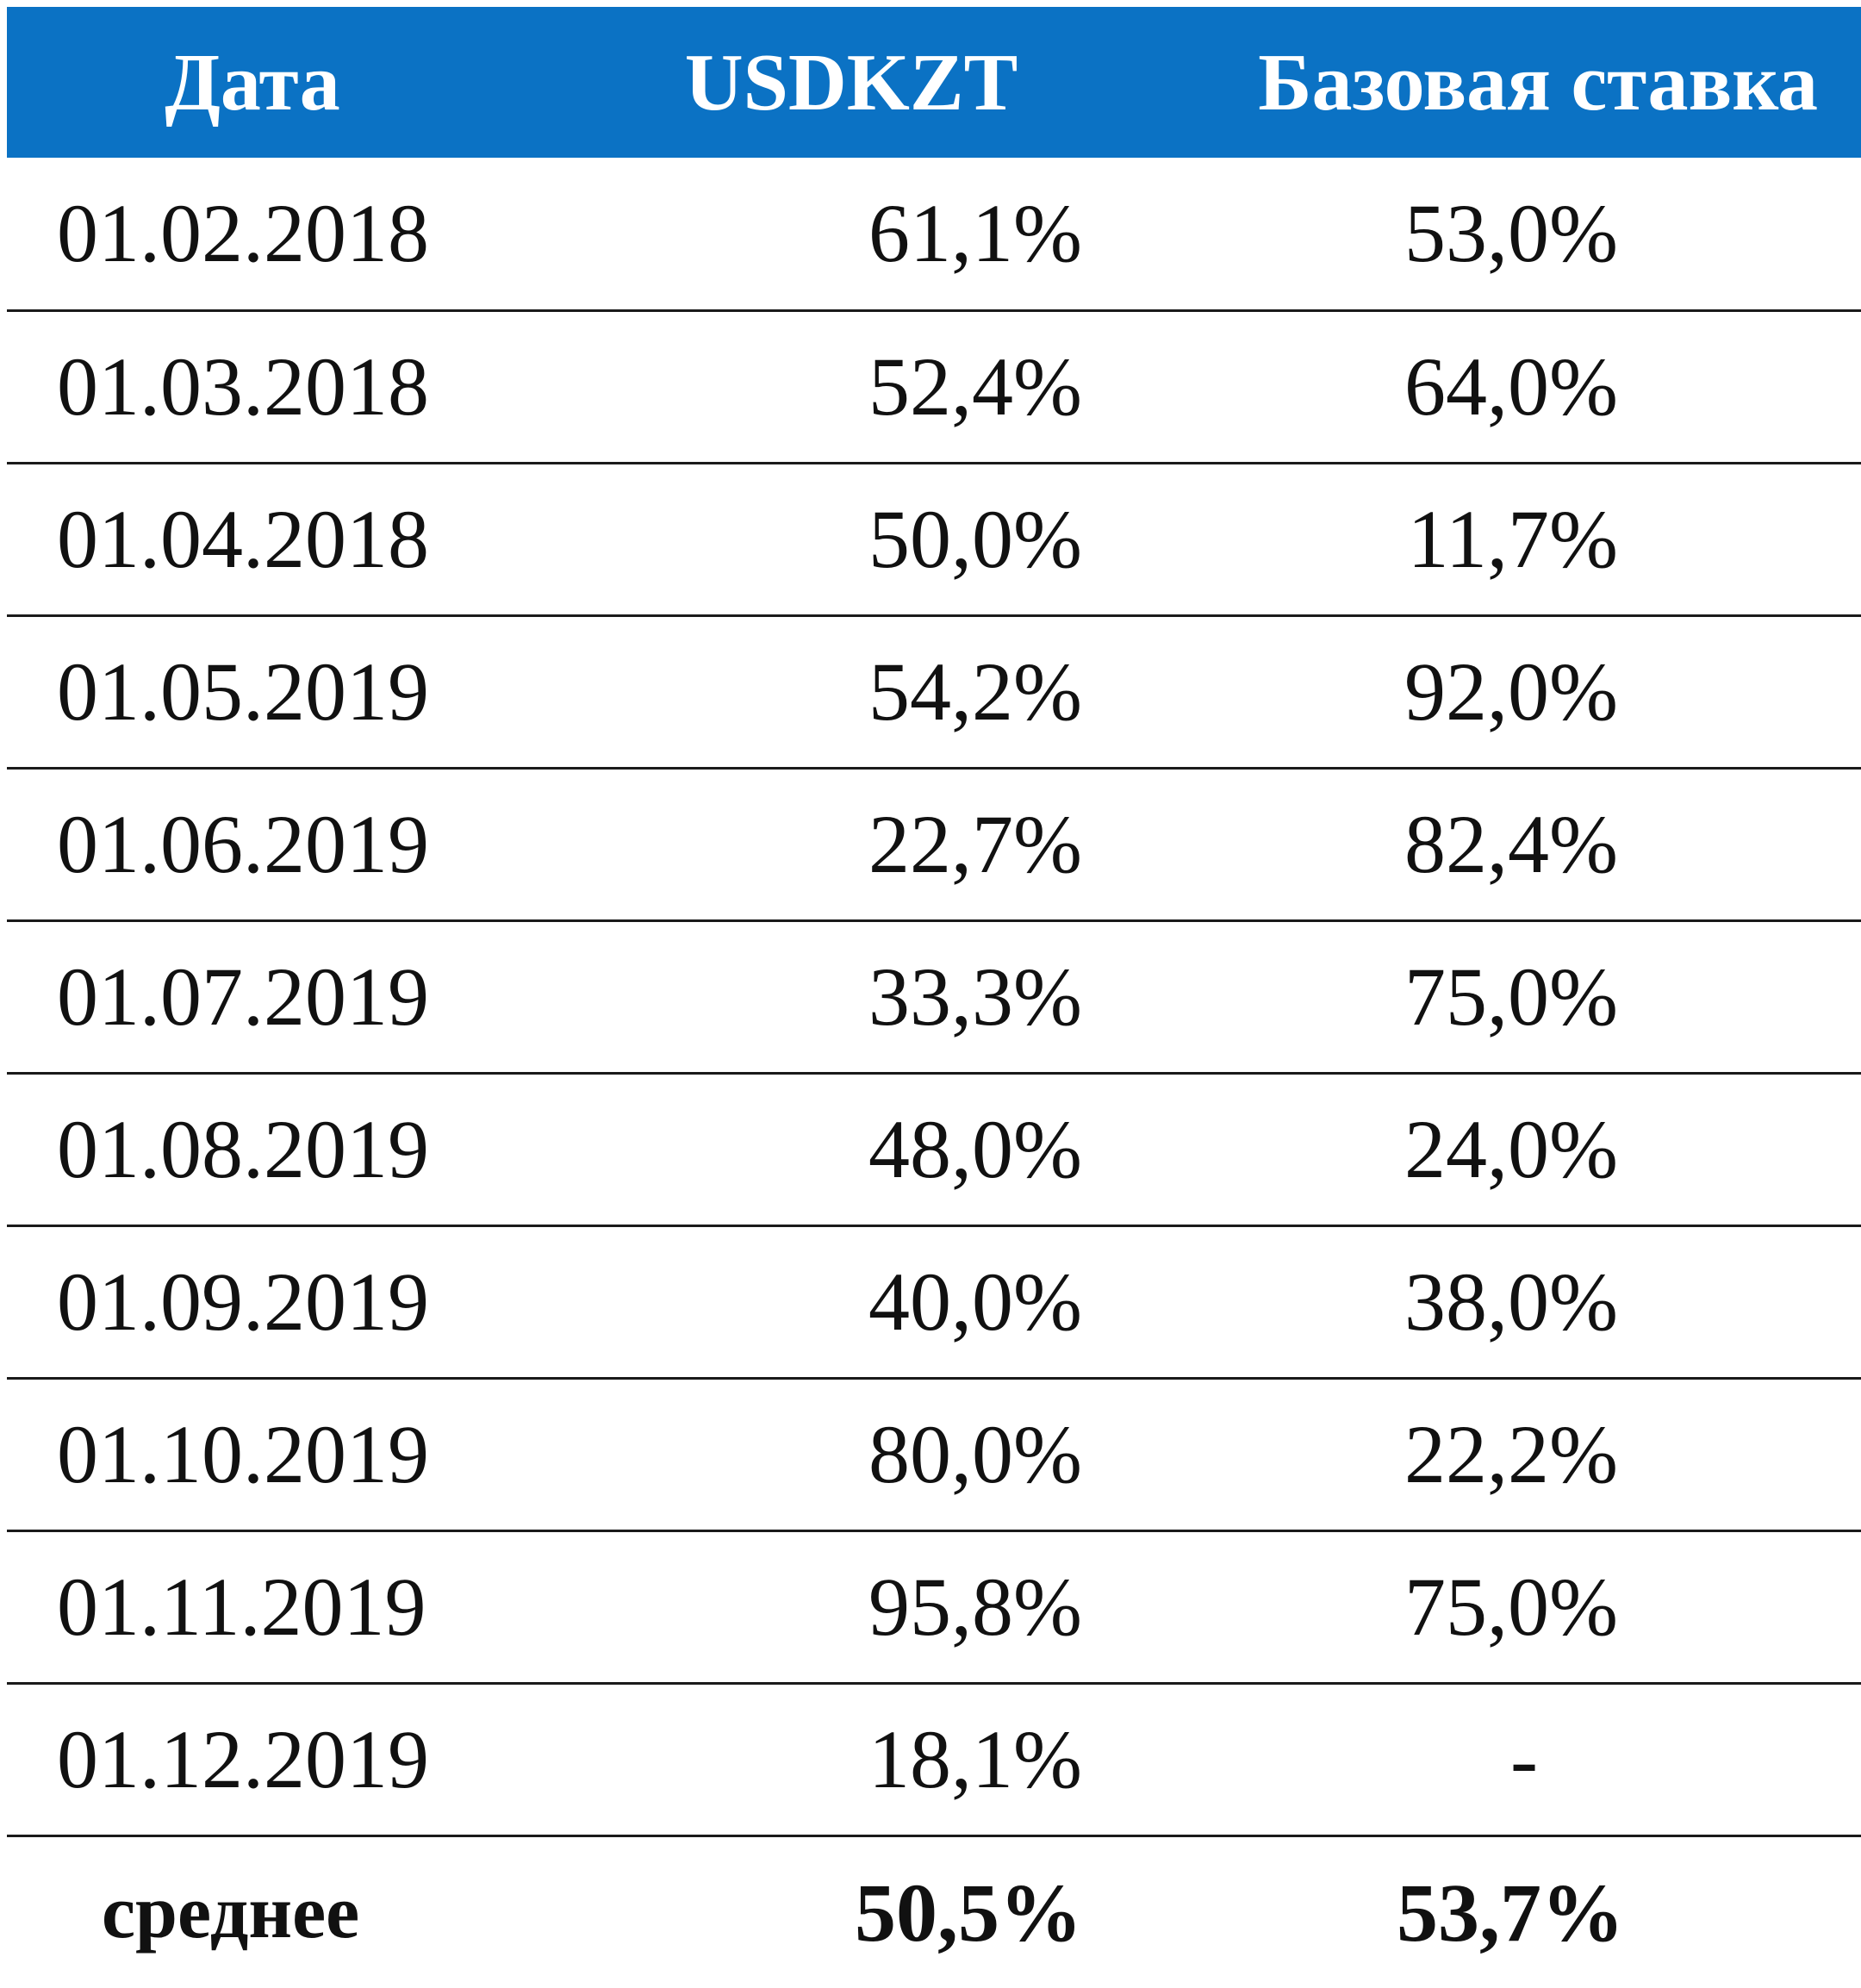  Describe the element at coordinates (231, 1912) in the screenshot. I see `summary-label: среднее` at that location.